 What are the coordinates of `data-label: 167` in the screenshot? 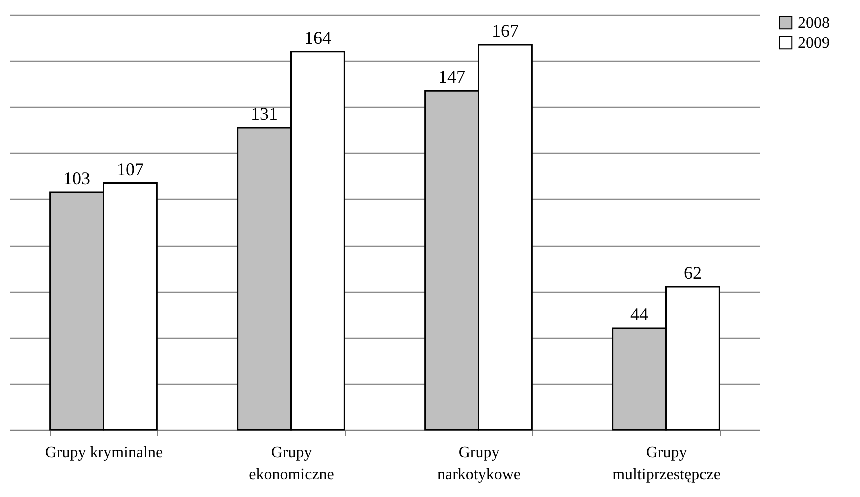 It's located at (505, 30).